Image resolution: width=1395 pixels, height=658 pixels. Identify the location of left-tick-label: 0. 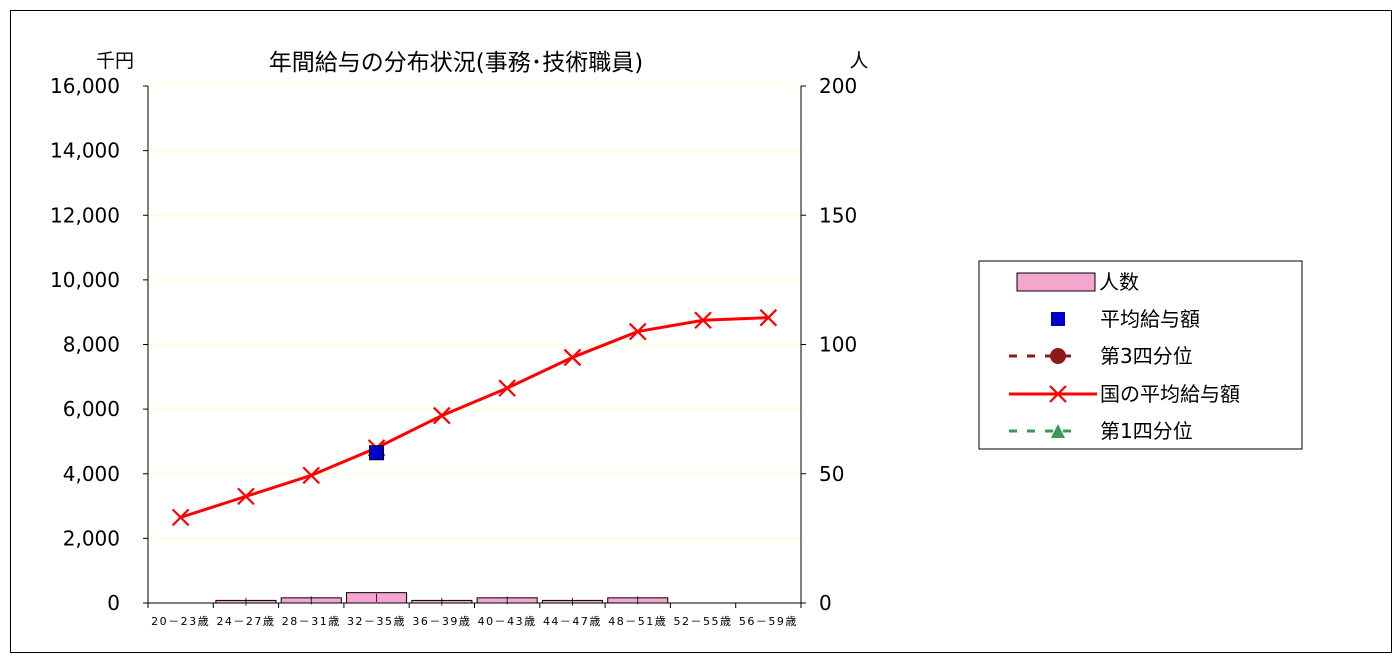
(113, 603).